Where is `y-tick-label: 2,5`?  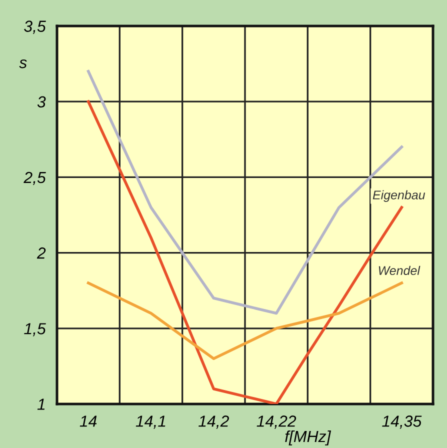
y-tick-label: 2,5 is located at coordinates (35, 179).